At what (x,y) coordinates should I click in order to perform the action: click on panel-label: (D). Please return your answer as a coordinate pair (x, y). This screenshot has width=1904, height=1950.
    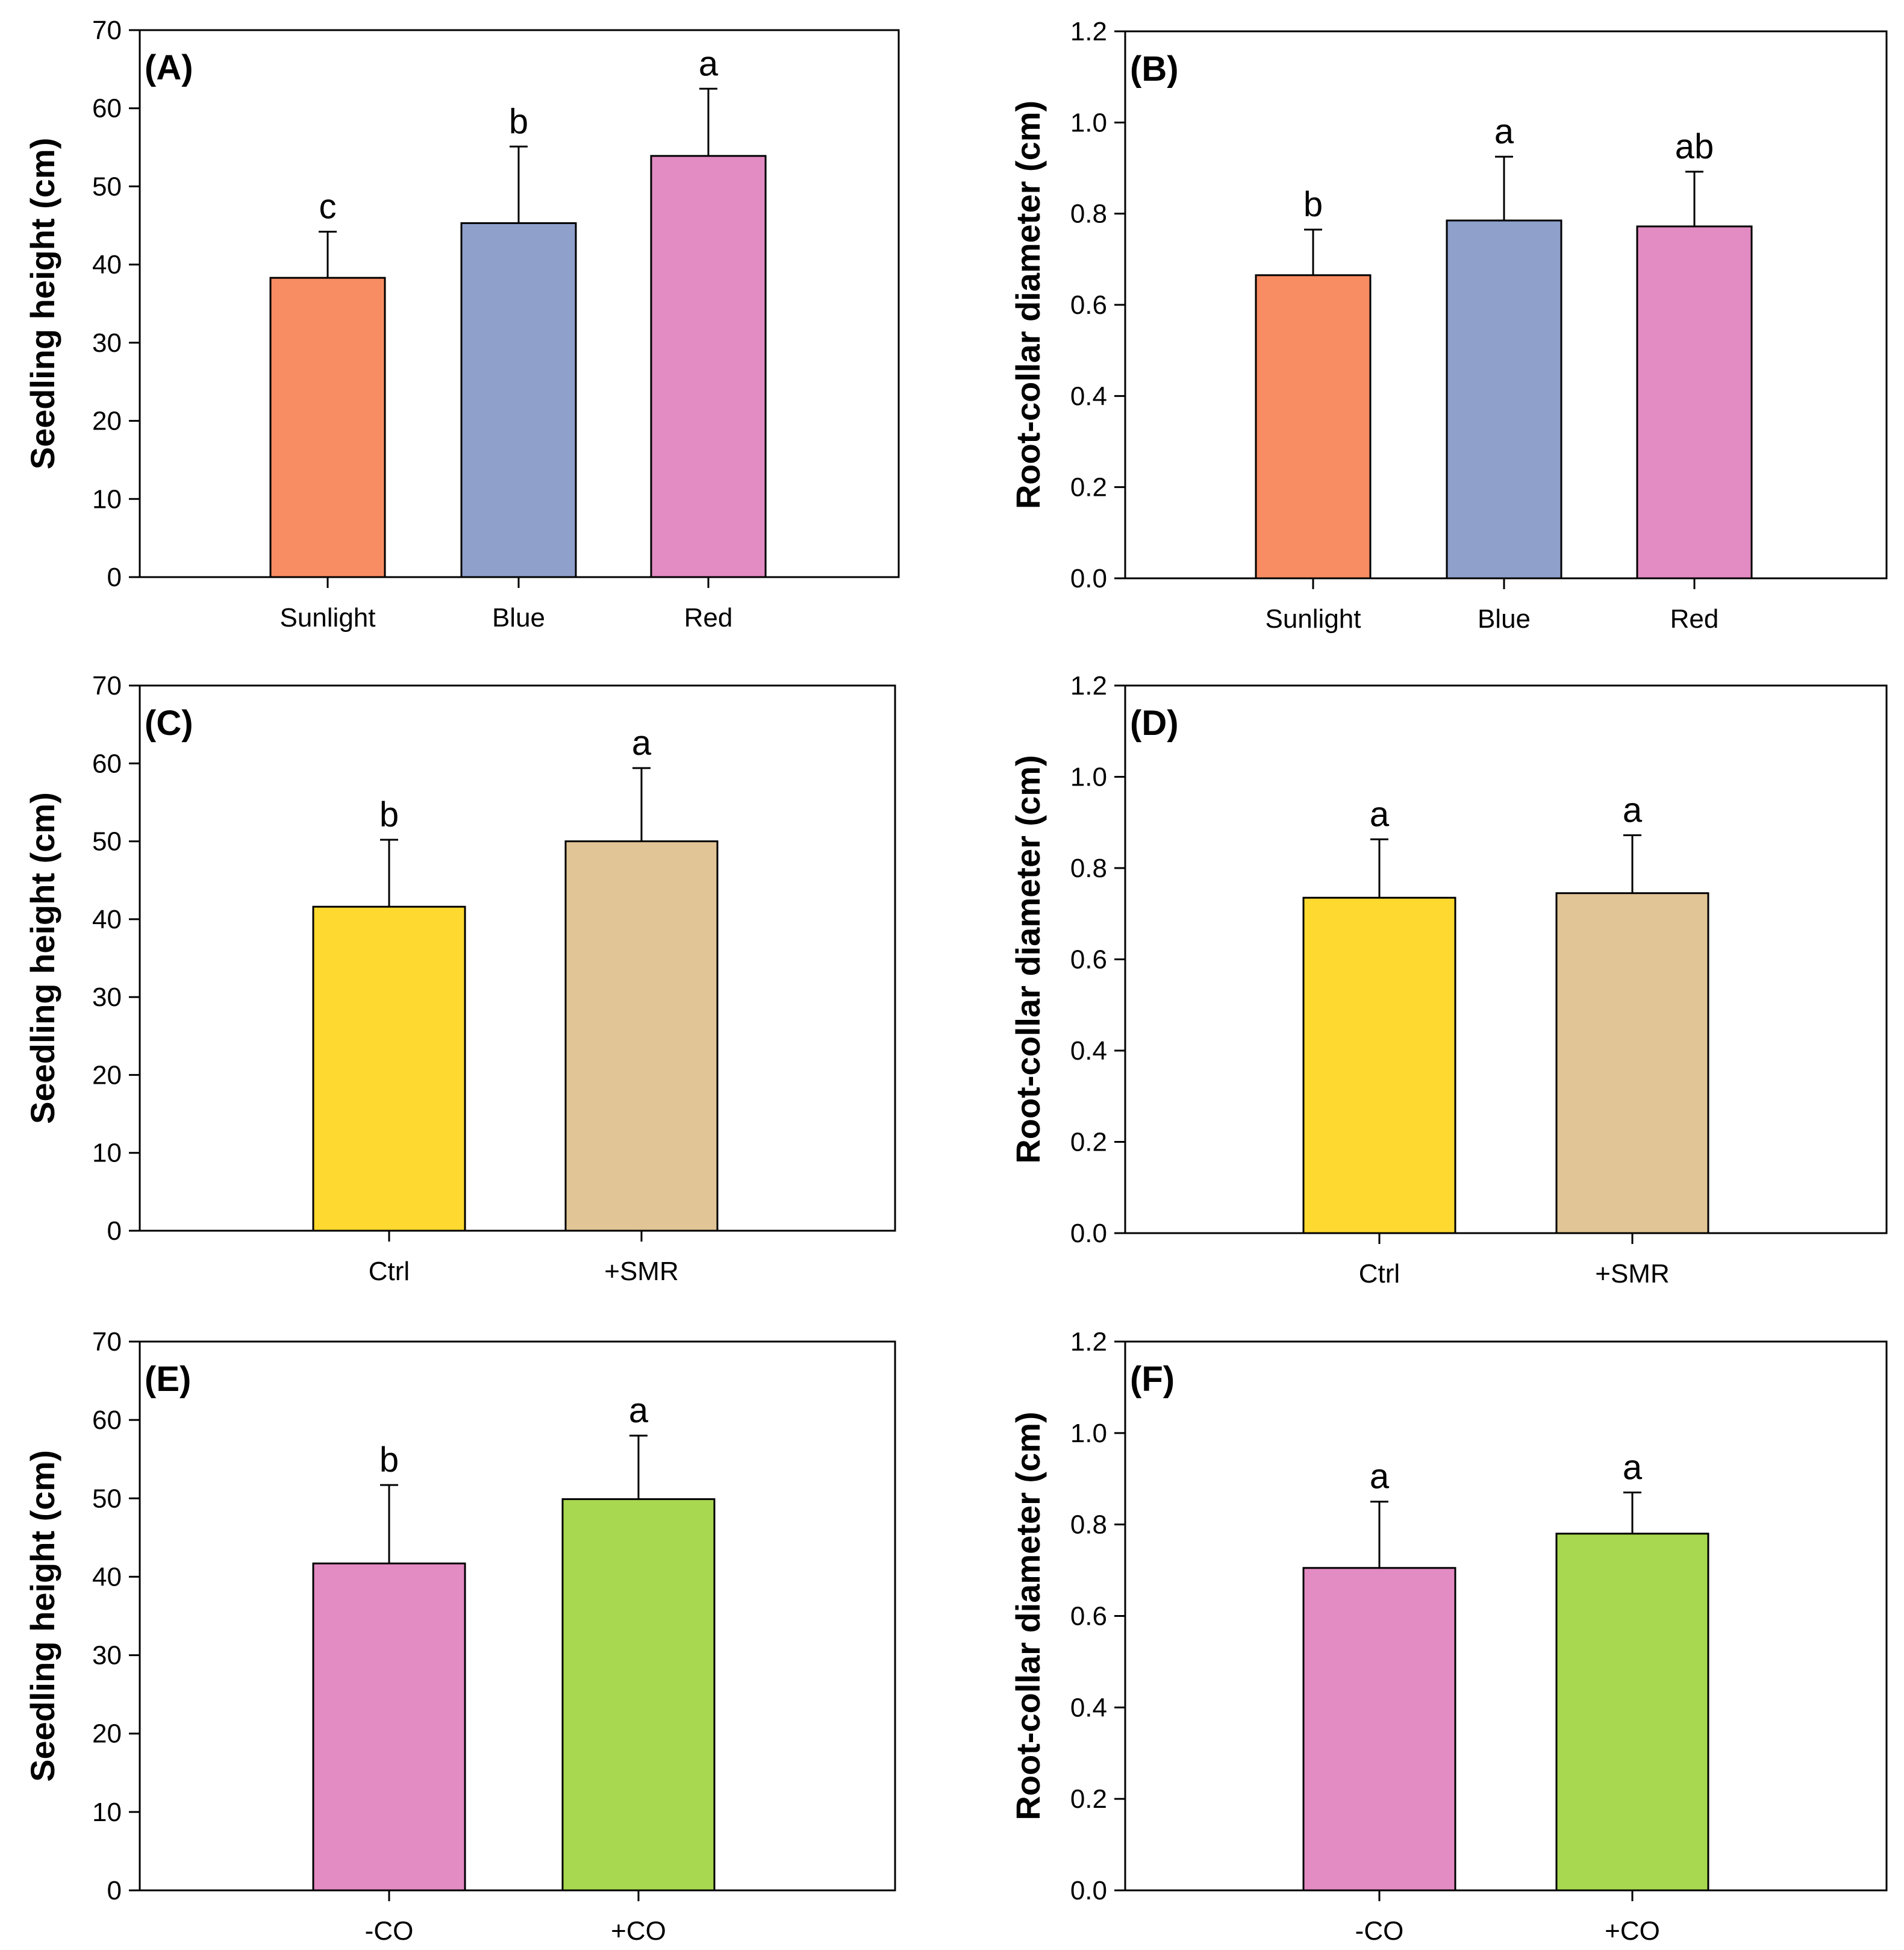
    Looking at the image, I should click on (1154, 724).